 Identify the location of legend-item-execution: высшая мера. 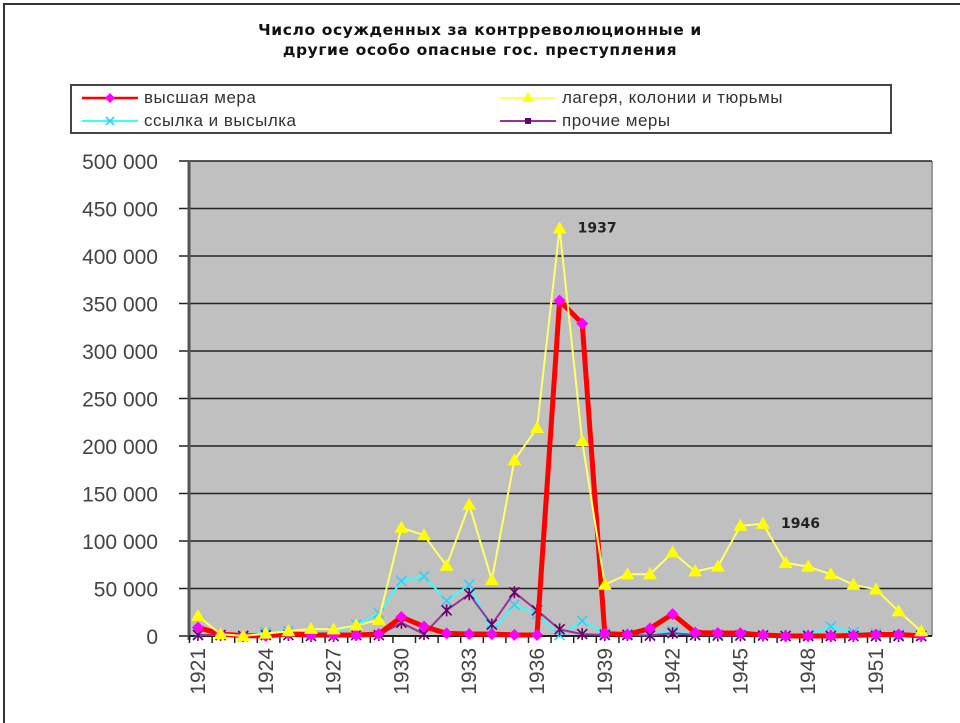
(169, 98).